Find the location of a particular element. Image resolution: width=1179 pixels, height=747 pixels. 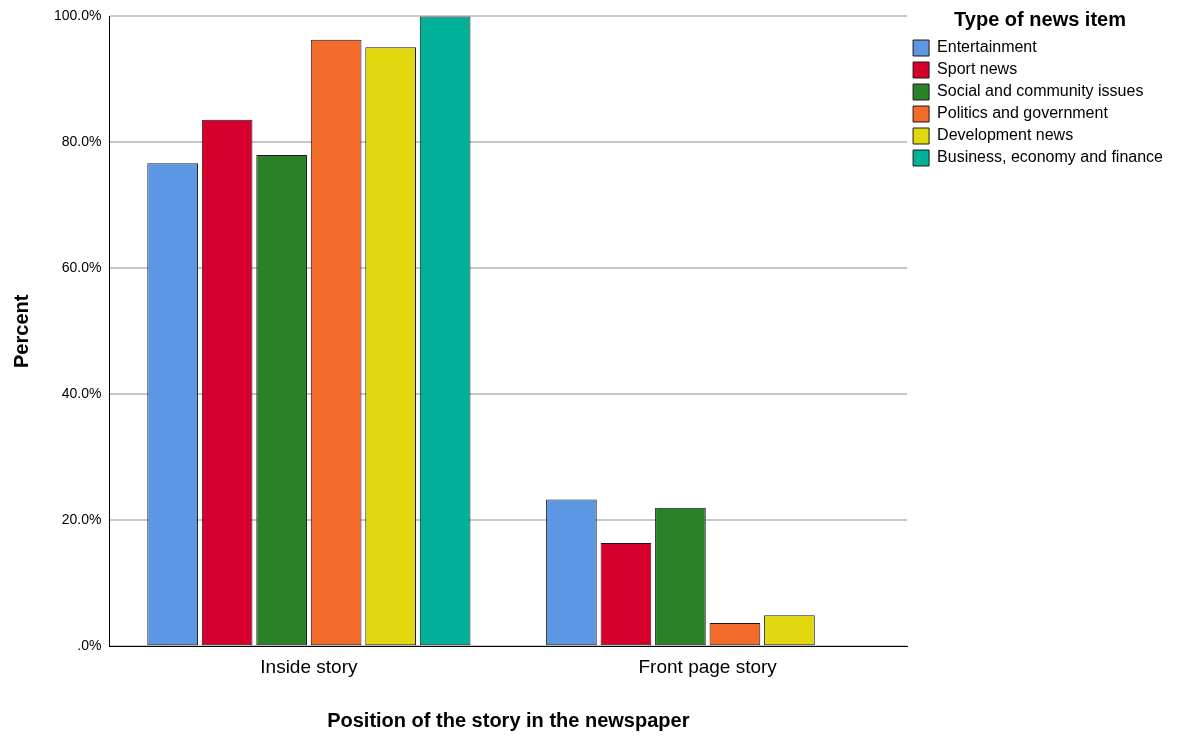

y-tick-label: 60.0% is located at coordinates (81, 267).